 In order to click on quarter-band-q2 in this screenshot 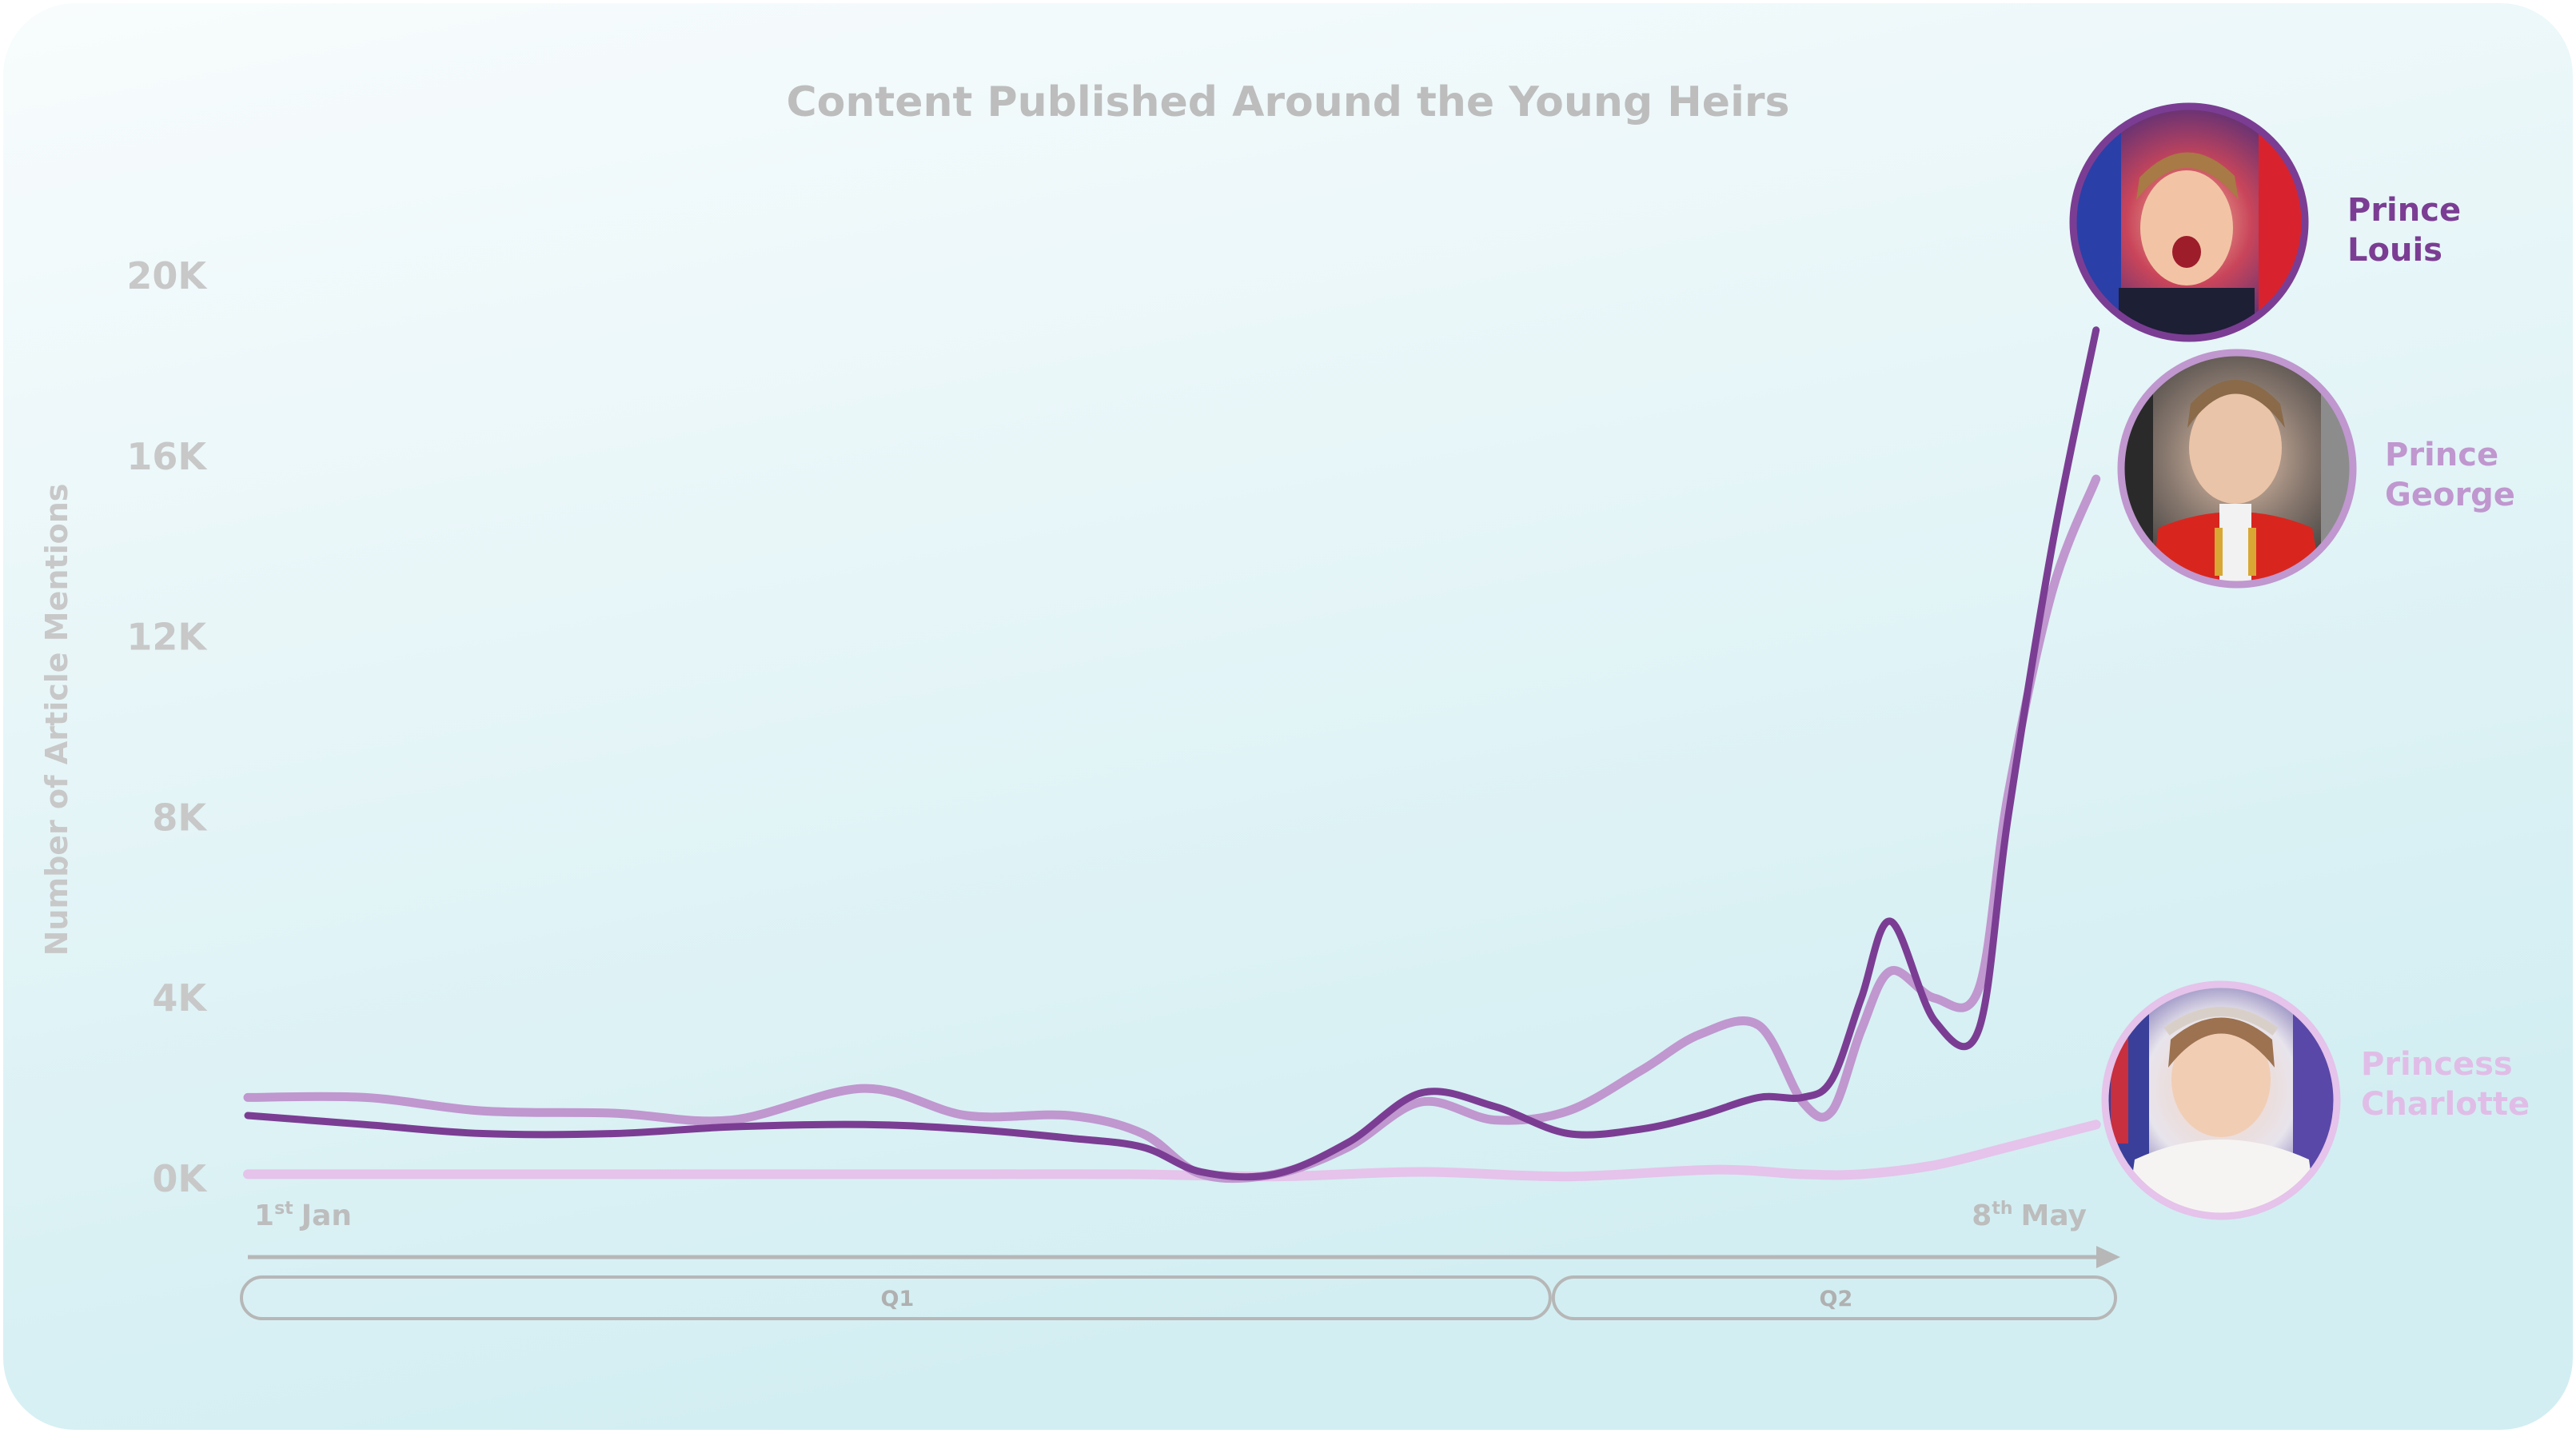, I will do `click(1834, 1297)`.